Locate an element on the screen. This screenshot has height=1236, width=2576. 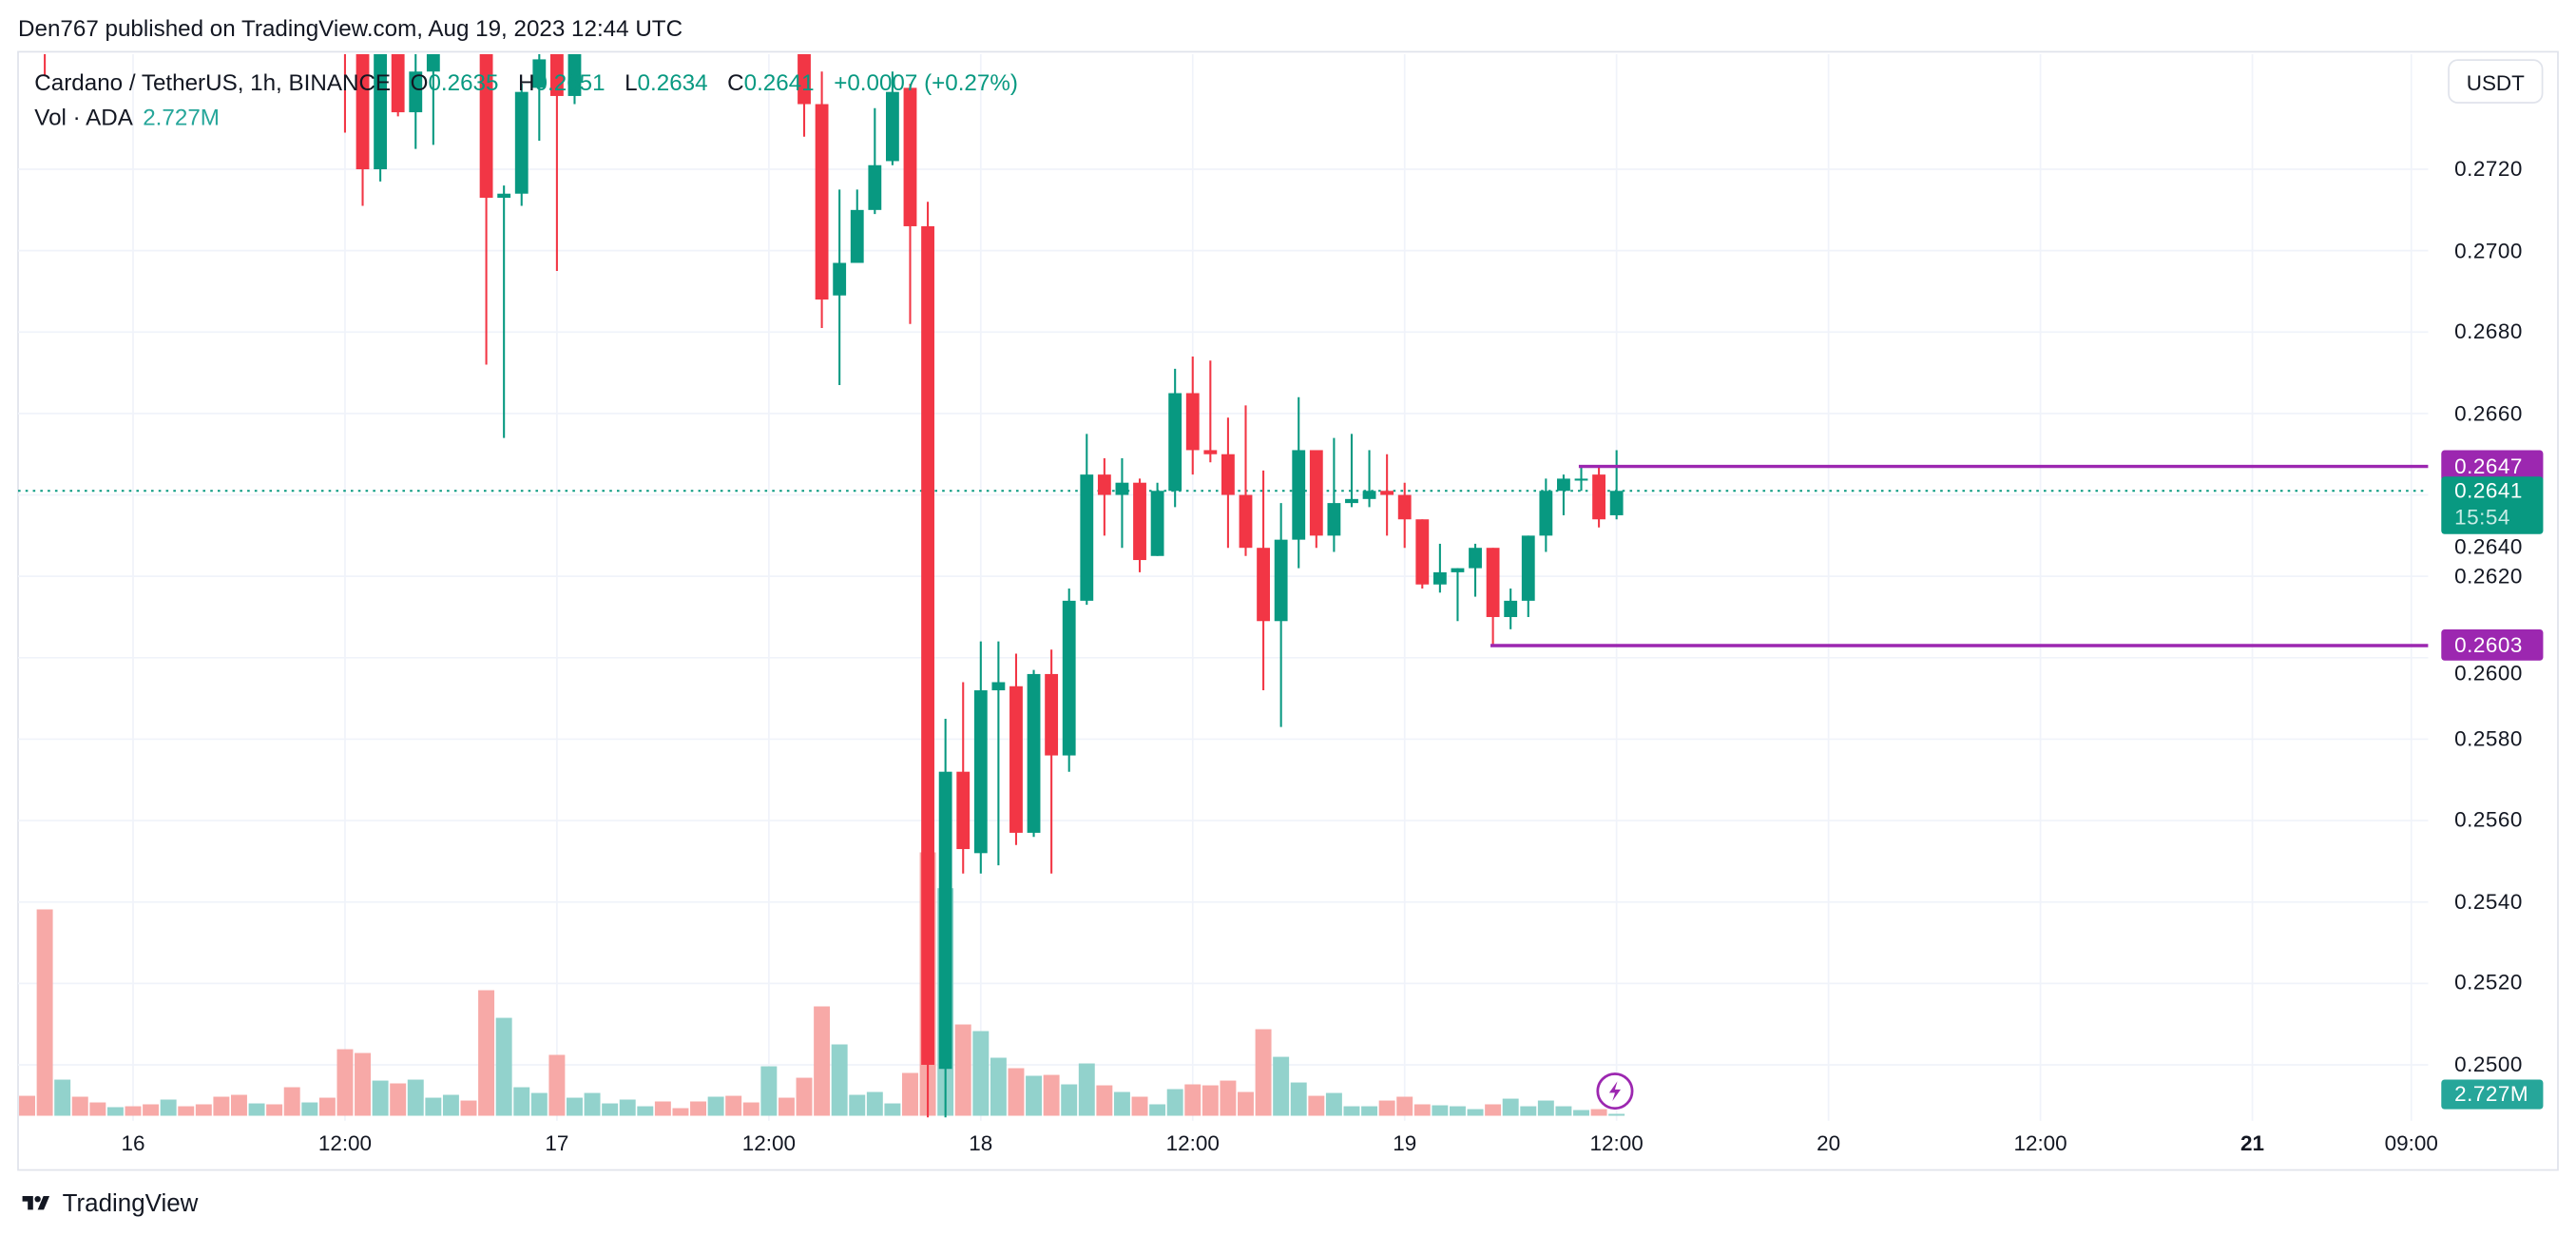
lightning-icon is located at coordinates (1615, 1091).